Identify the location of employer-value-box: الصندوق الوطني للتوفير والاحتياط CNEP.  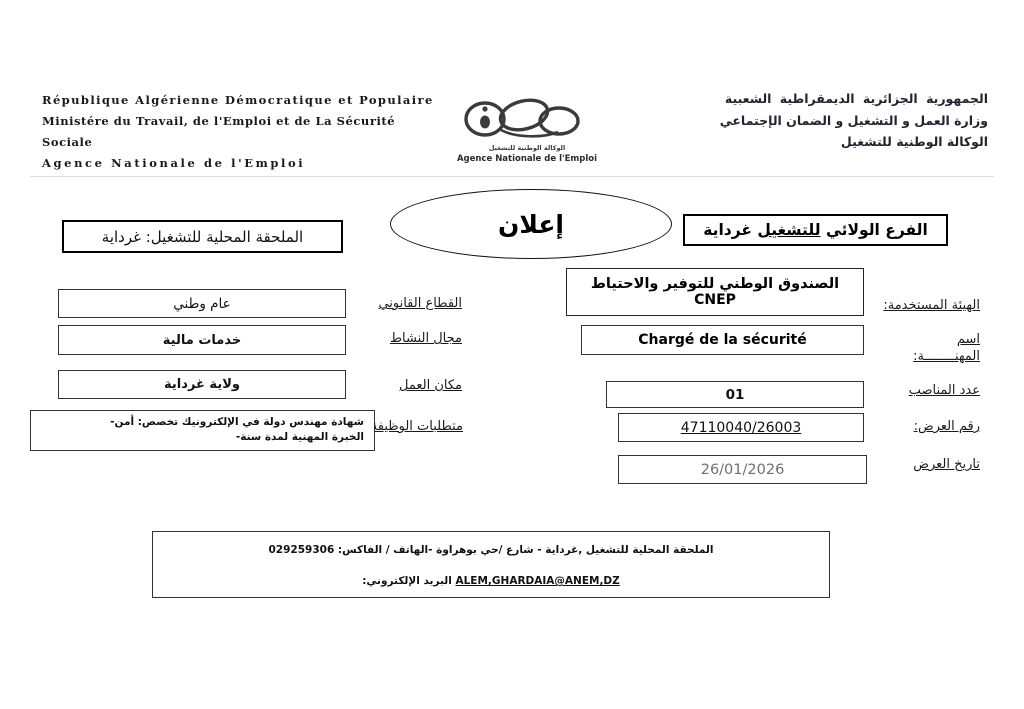
(715, 292).